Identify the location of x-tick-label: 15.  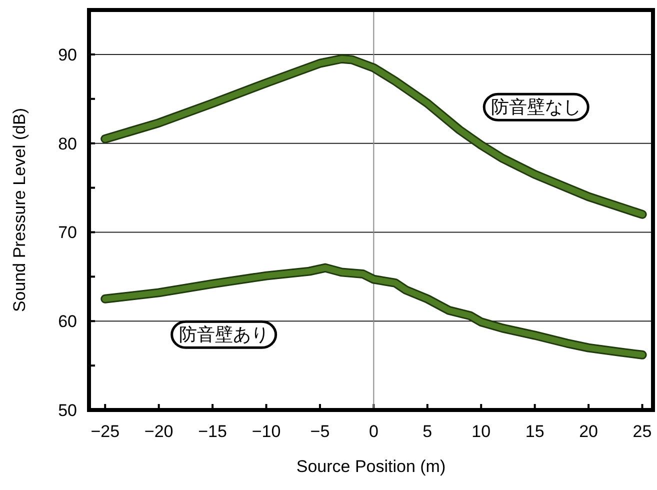
(534, 431).